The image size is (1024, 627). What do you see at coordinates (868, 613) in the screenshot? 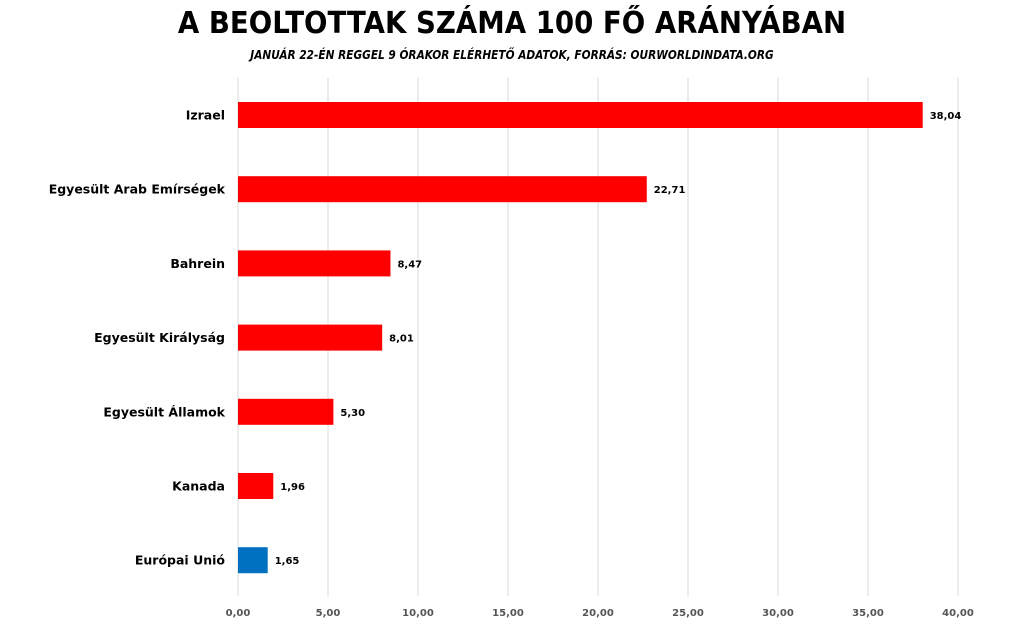
I see `x-tick-label: 35,00` at bounding box center [868, 613].